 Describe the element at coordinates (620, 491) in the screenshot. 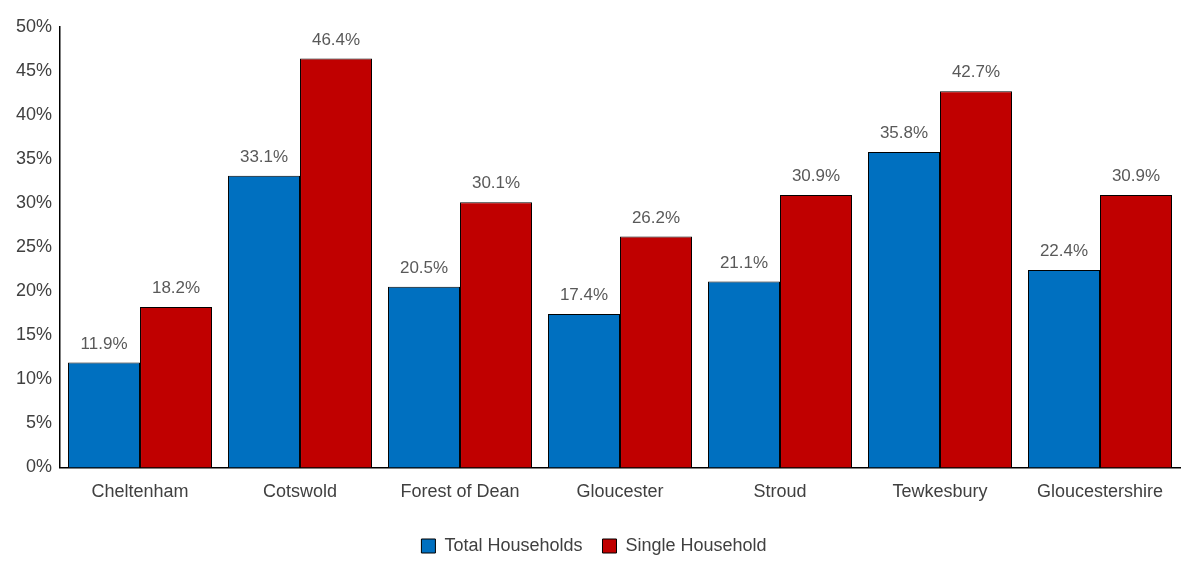

I see `x-tick-label: Gloucester` at that location.